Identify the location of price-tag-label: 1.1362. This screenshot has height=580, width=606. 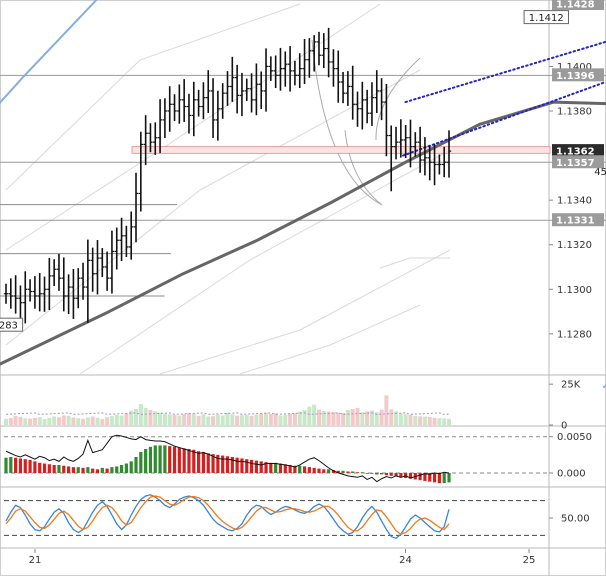
(575, 152).